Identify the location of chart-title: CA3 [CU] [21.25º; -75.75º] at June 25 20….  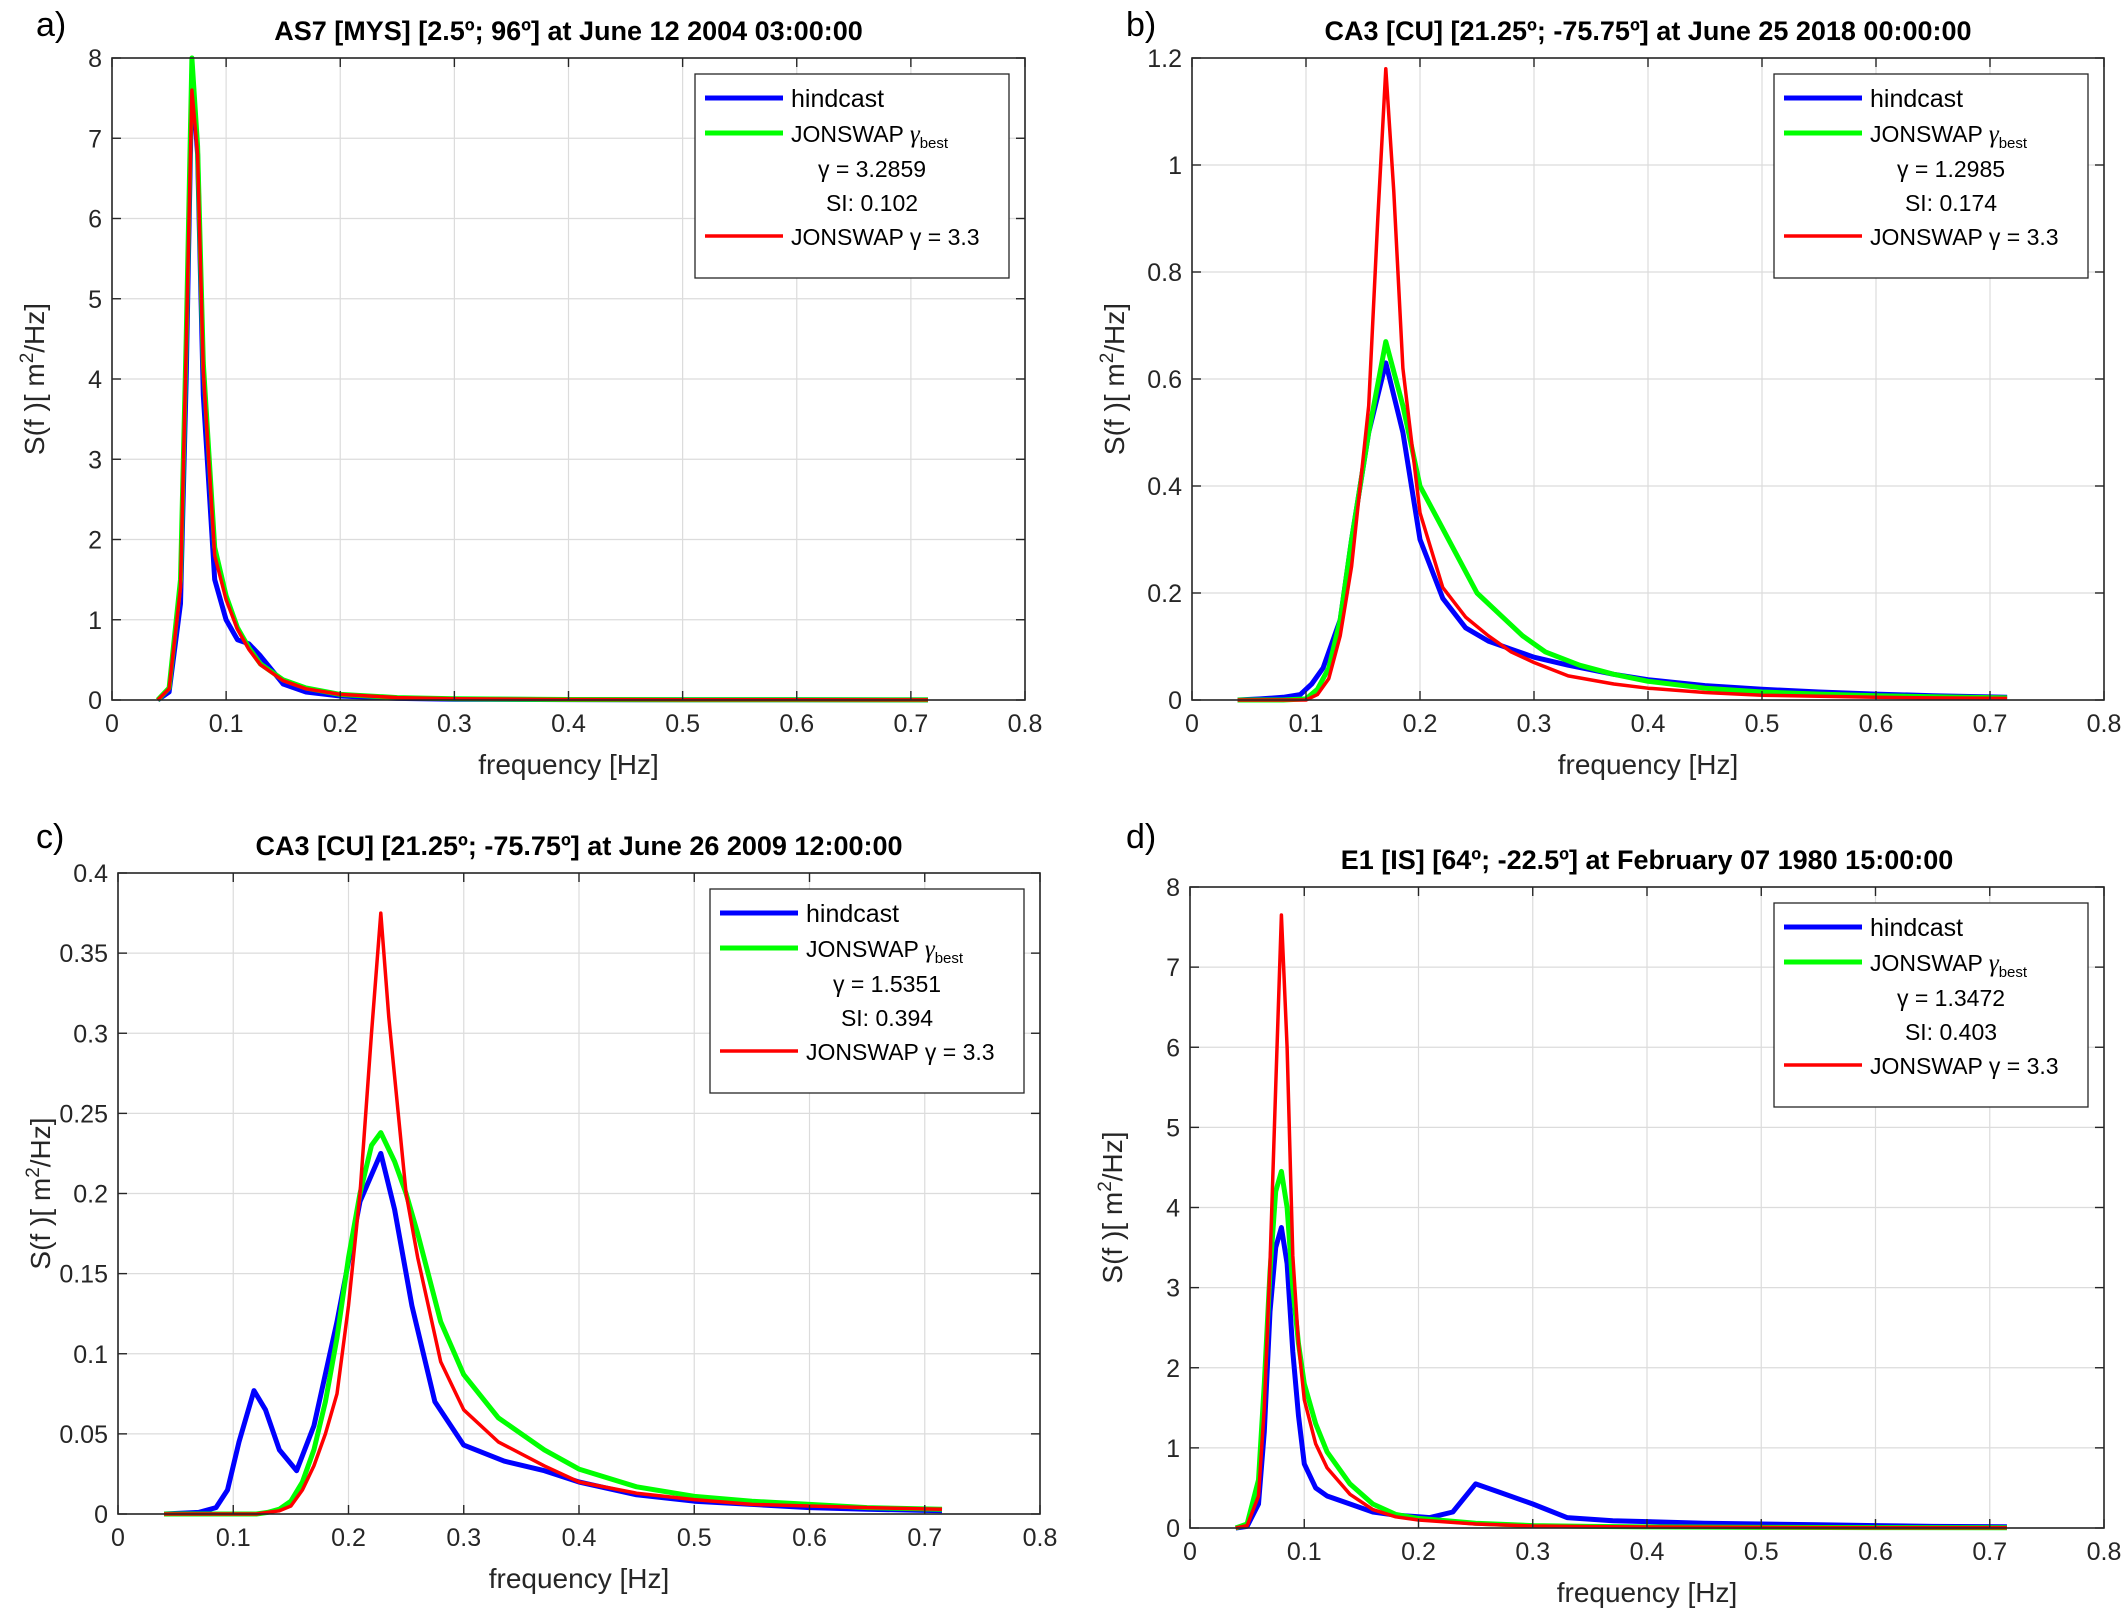
(1647, 31).